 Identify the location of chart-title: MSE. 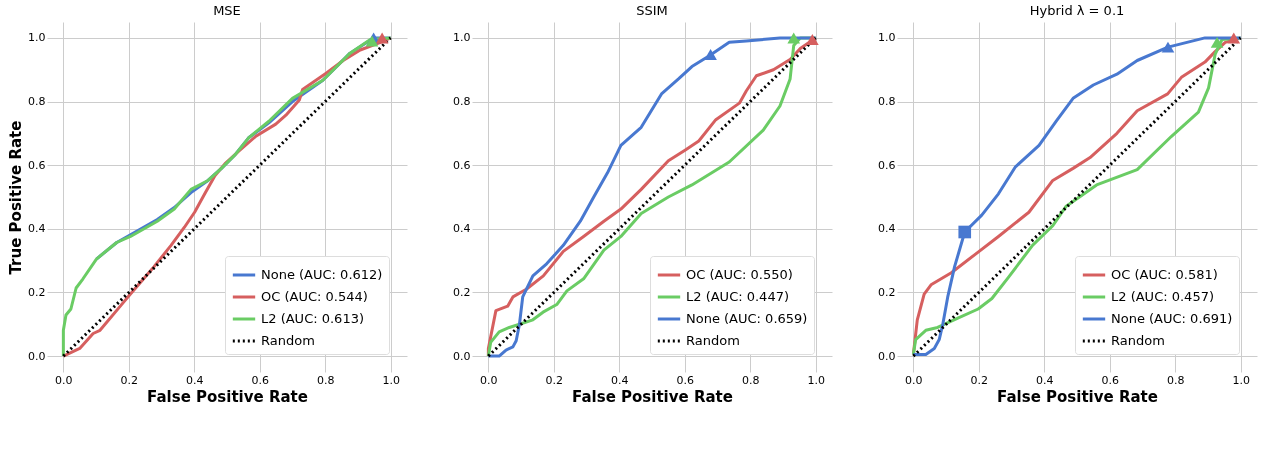
(227, 10).